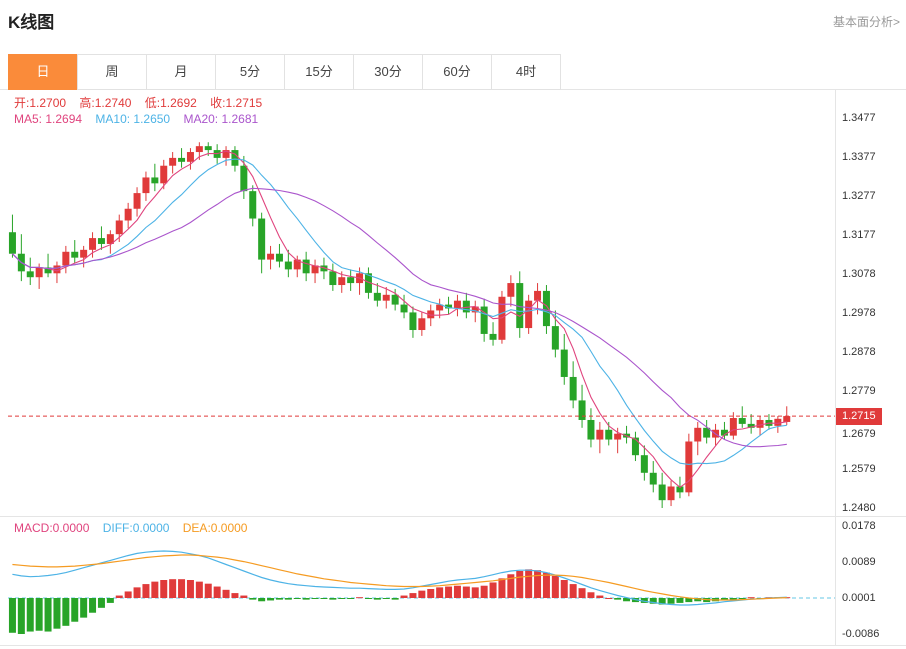 This screenshot has width=906, height=649. Describe the element at coordinates (861, 634) in the screenshot. I see `macd-axis-label: -0.0086` at that location.